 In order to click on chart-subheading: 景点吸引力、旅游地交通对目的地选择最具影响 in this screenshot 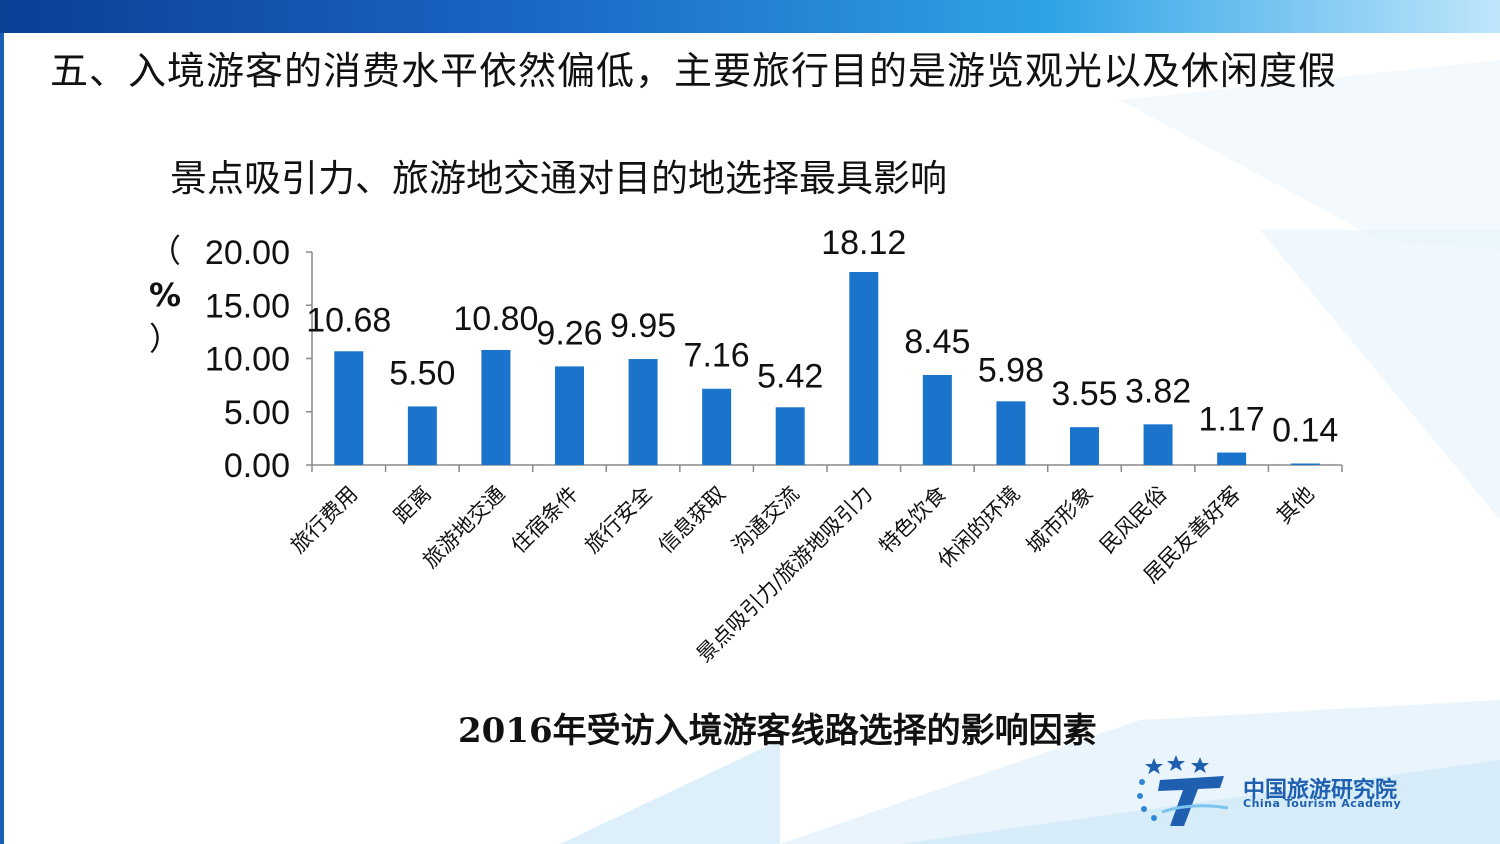, I will do `click(558, 178)`.